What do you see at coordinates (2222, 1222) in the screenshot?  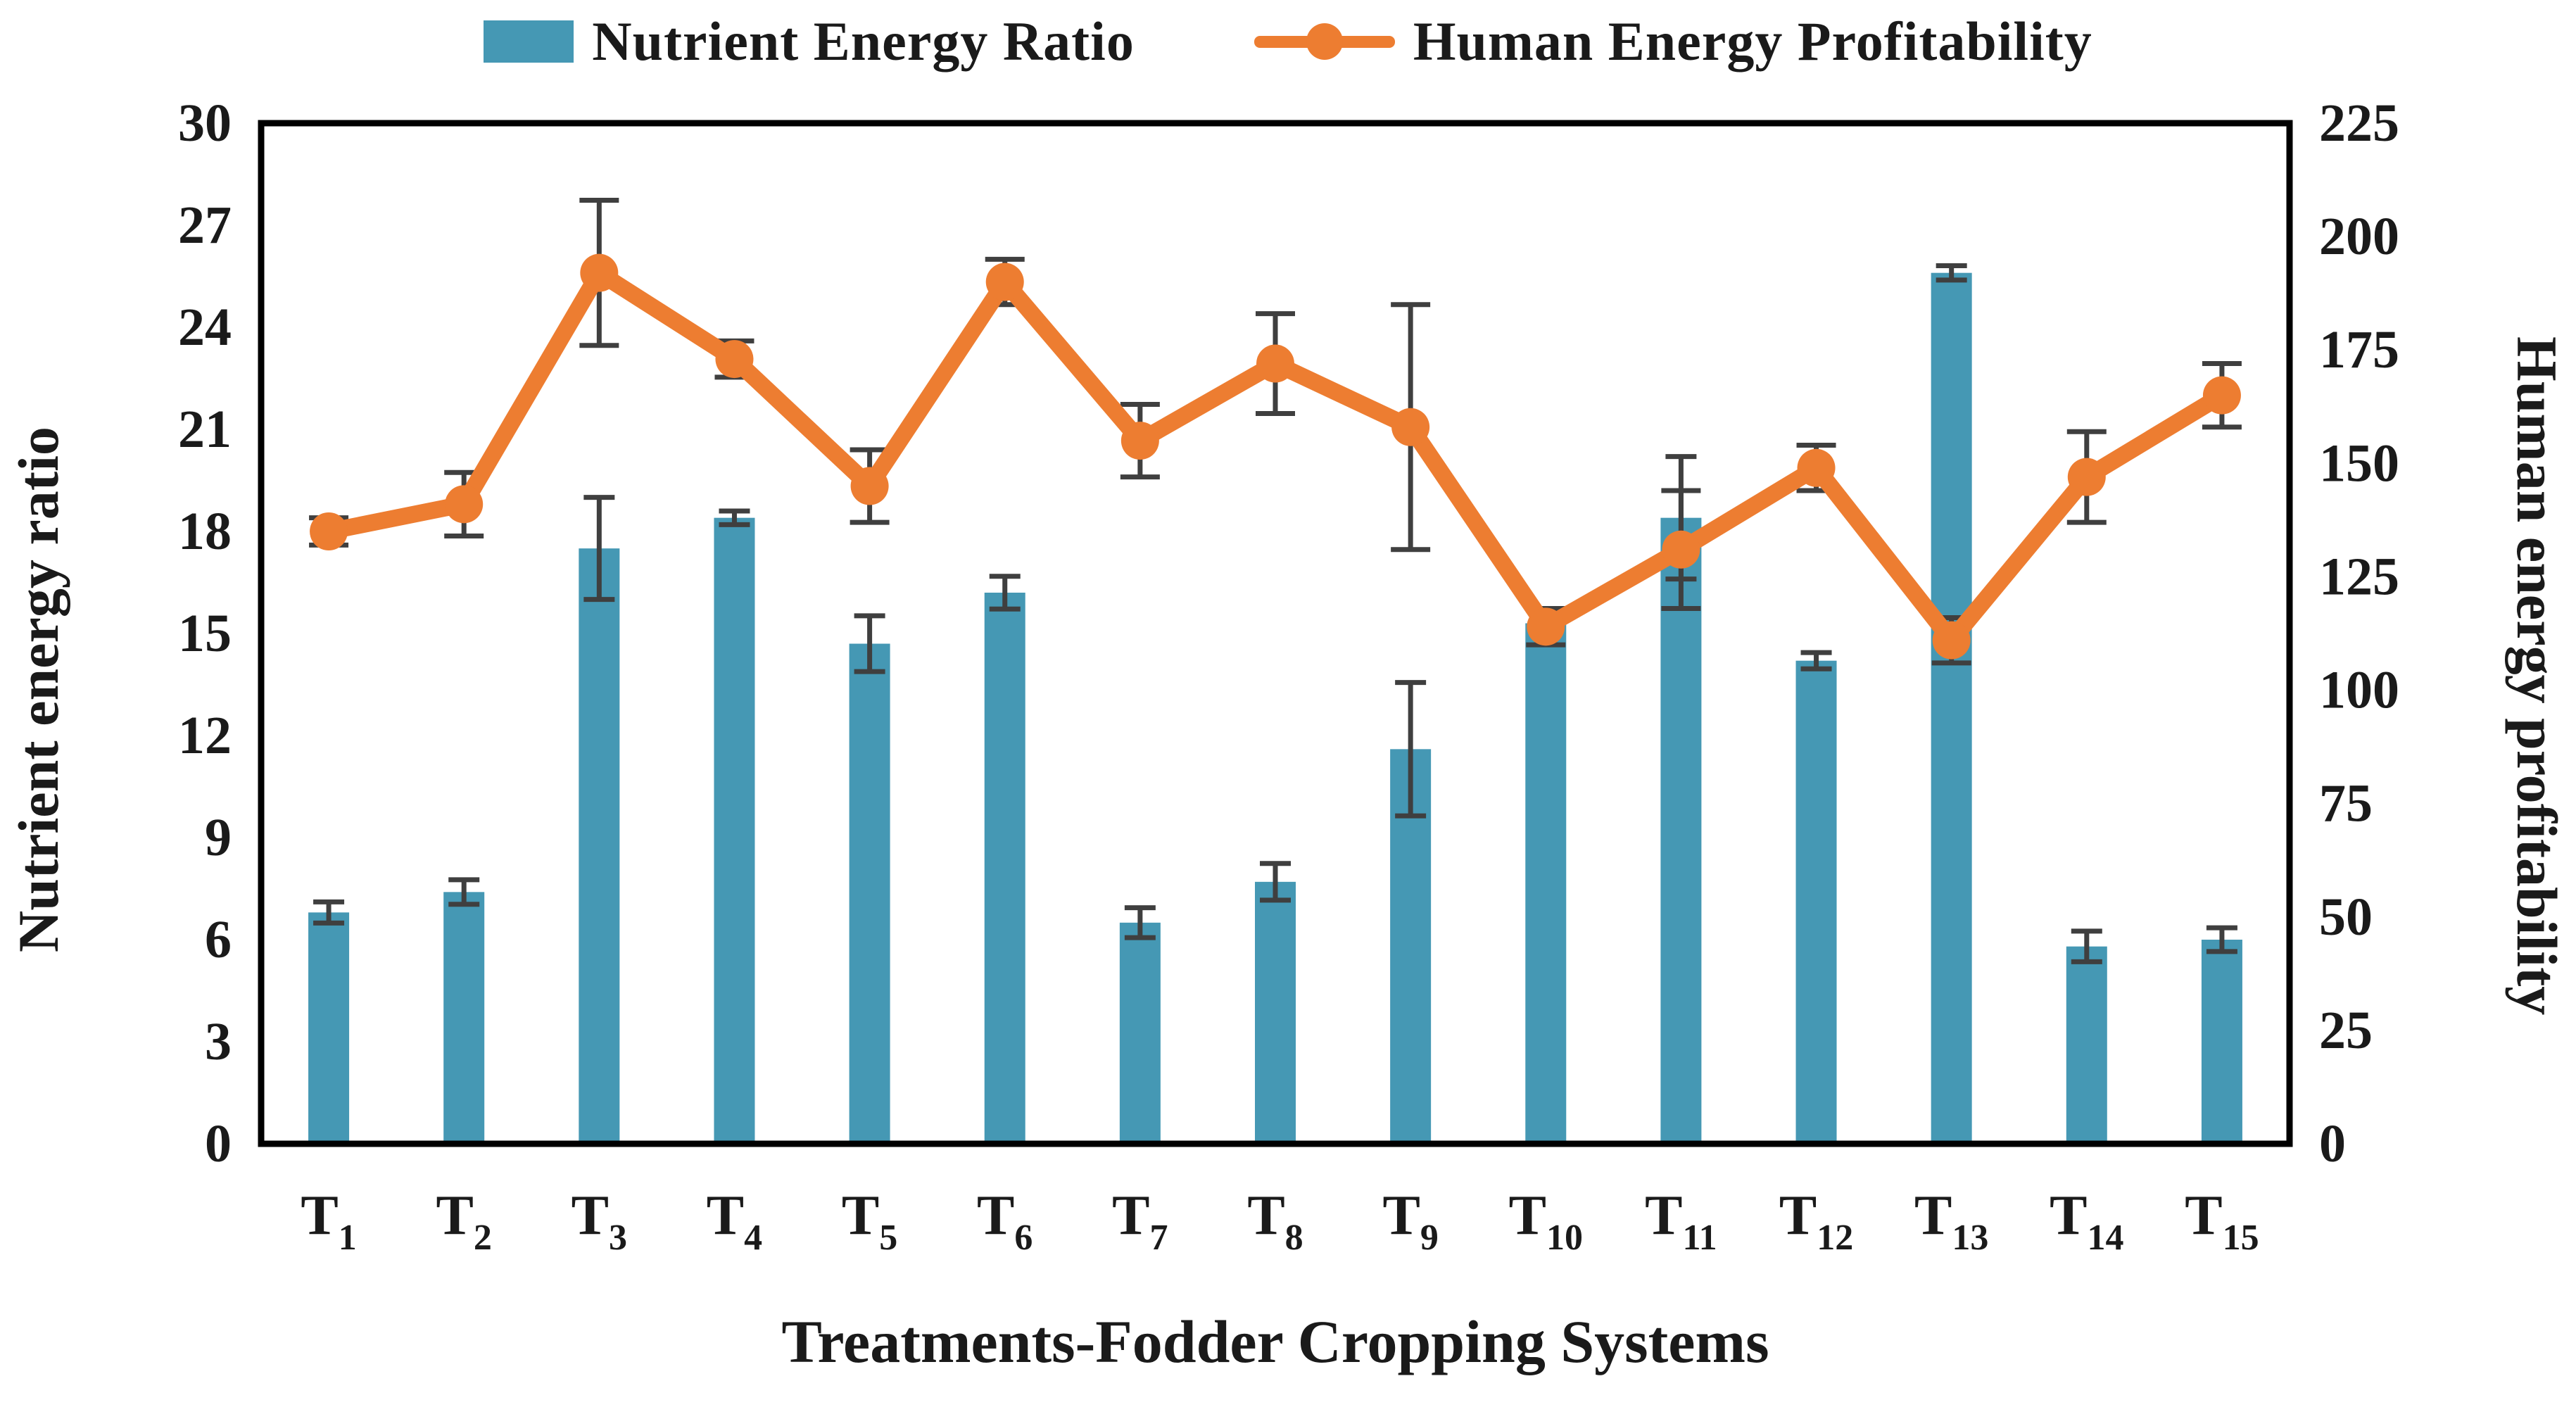 I see `x-tick-T15: T15` at bounding box center [2222, 1222].